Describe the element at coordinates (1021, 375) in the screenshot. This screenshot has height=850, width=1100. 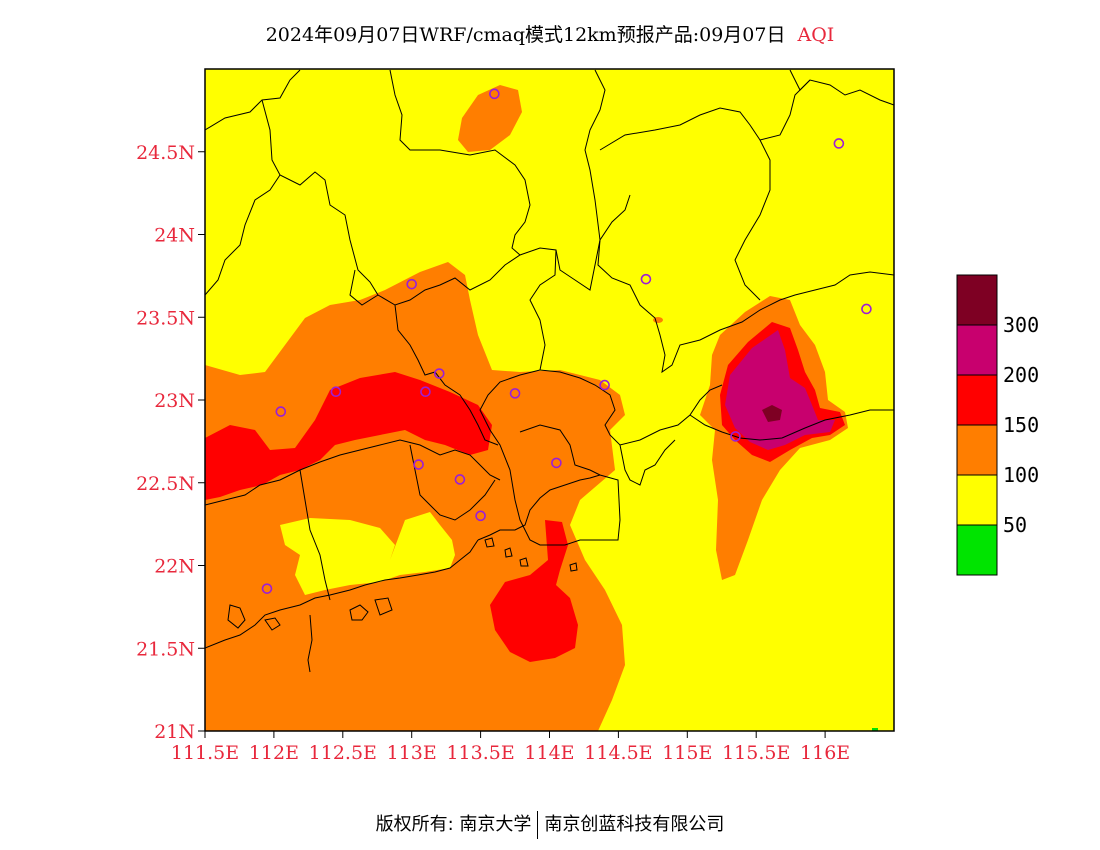
I see `colorbar-label: 200` at that location.